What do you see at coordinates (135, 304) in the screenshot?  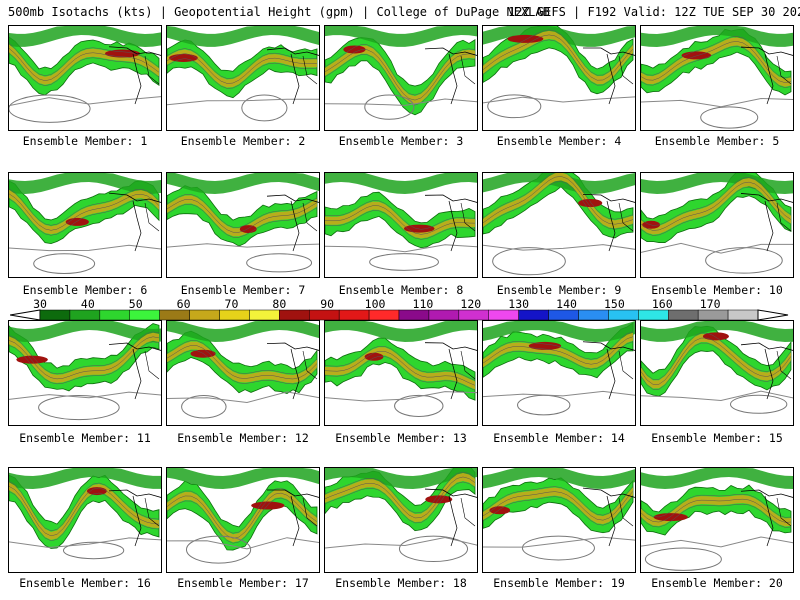 I see `colorbar-tick-label: 50` at bounding box center [135, 304].